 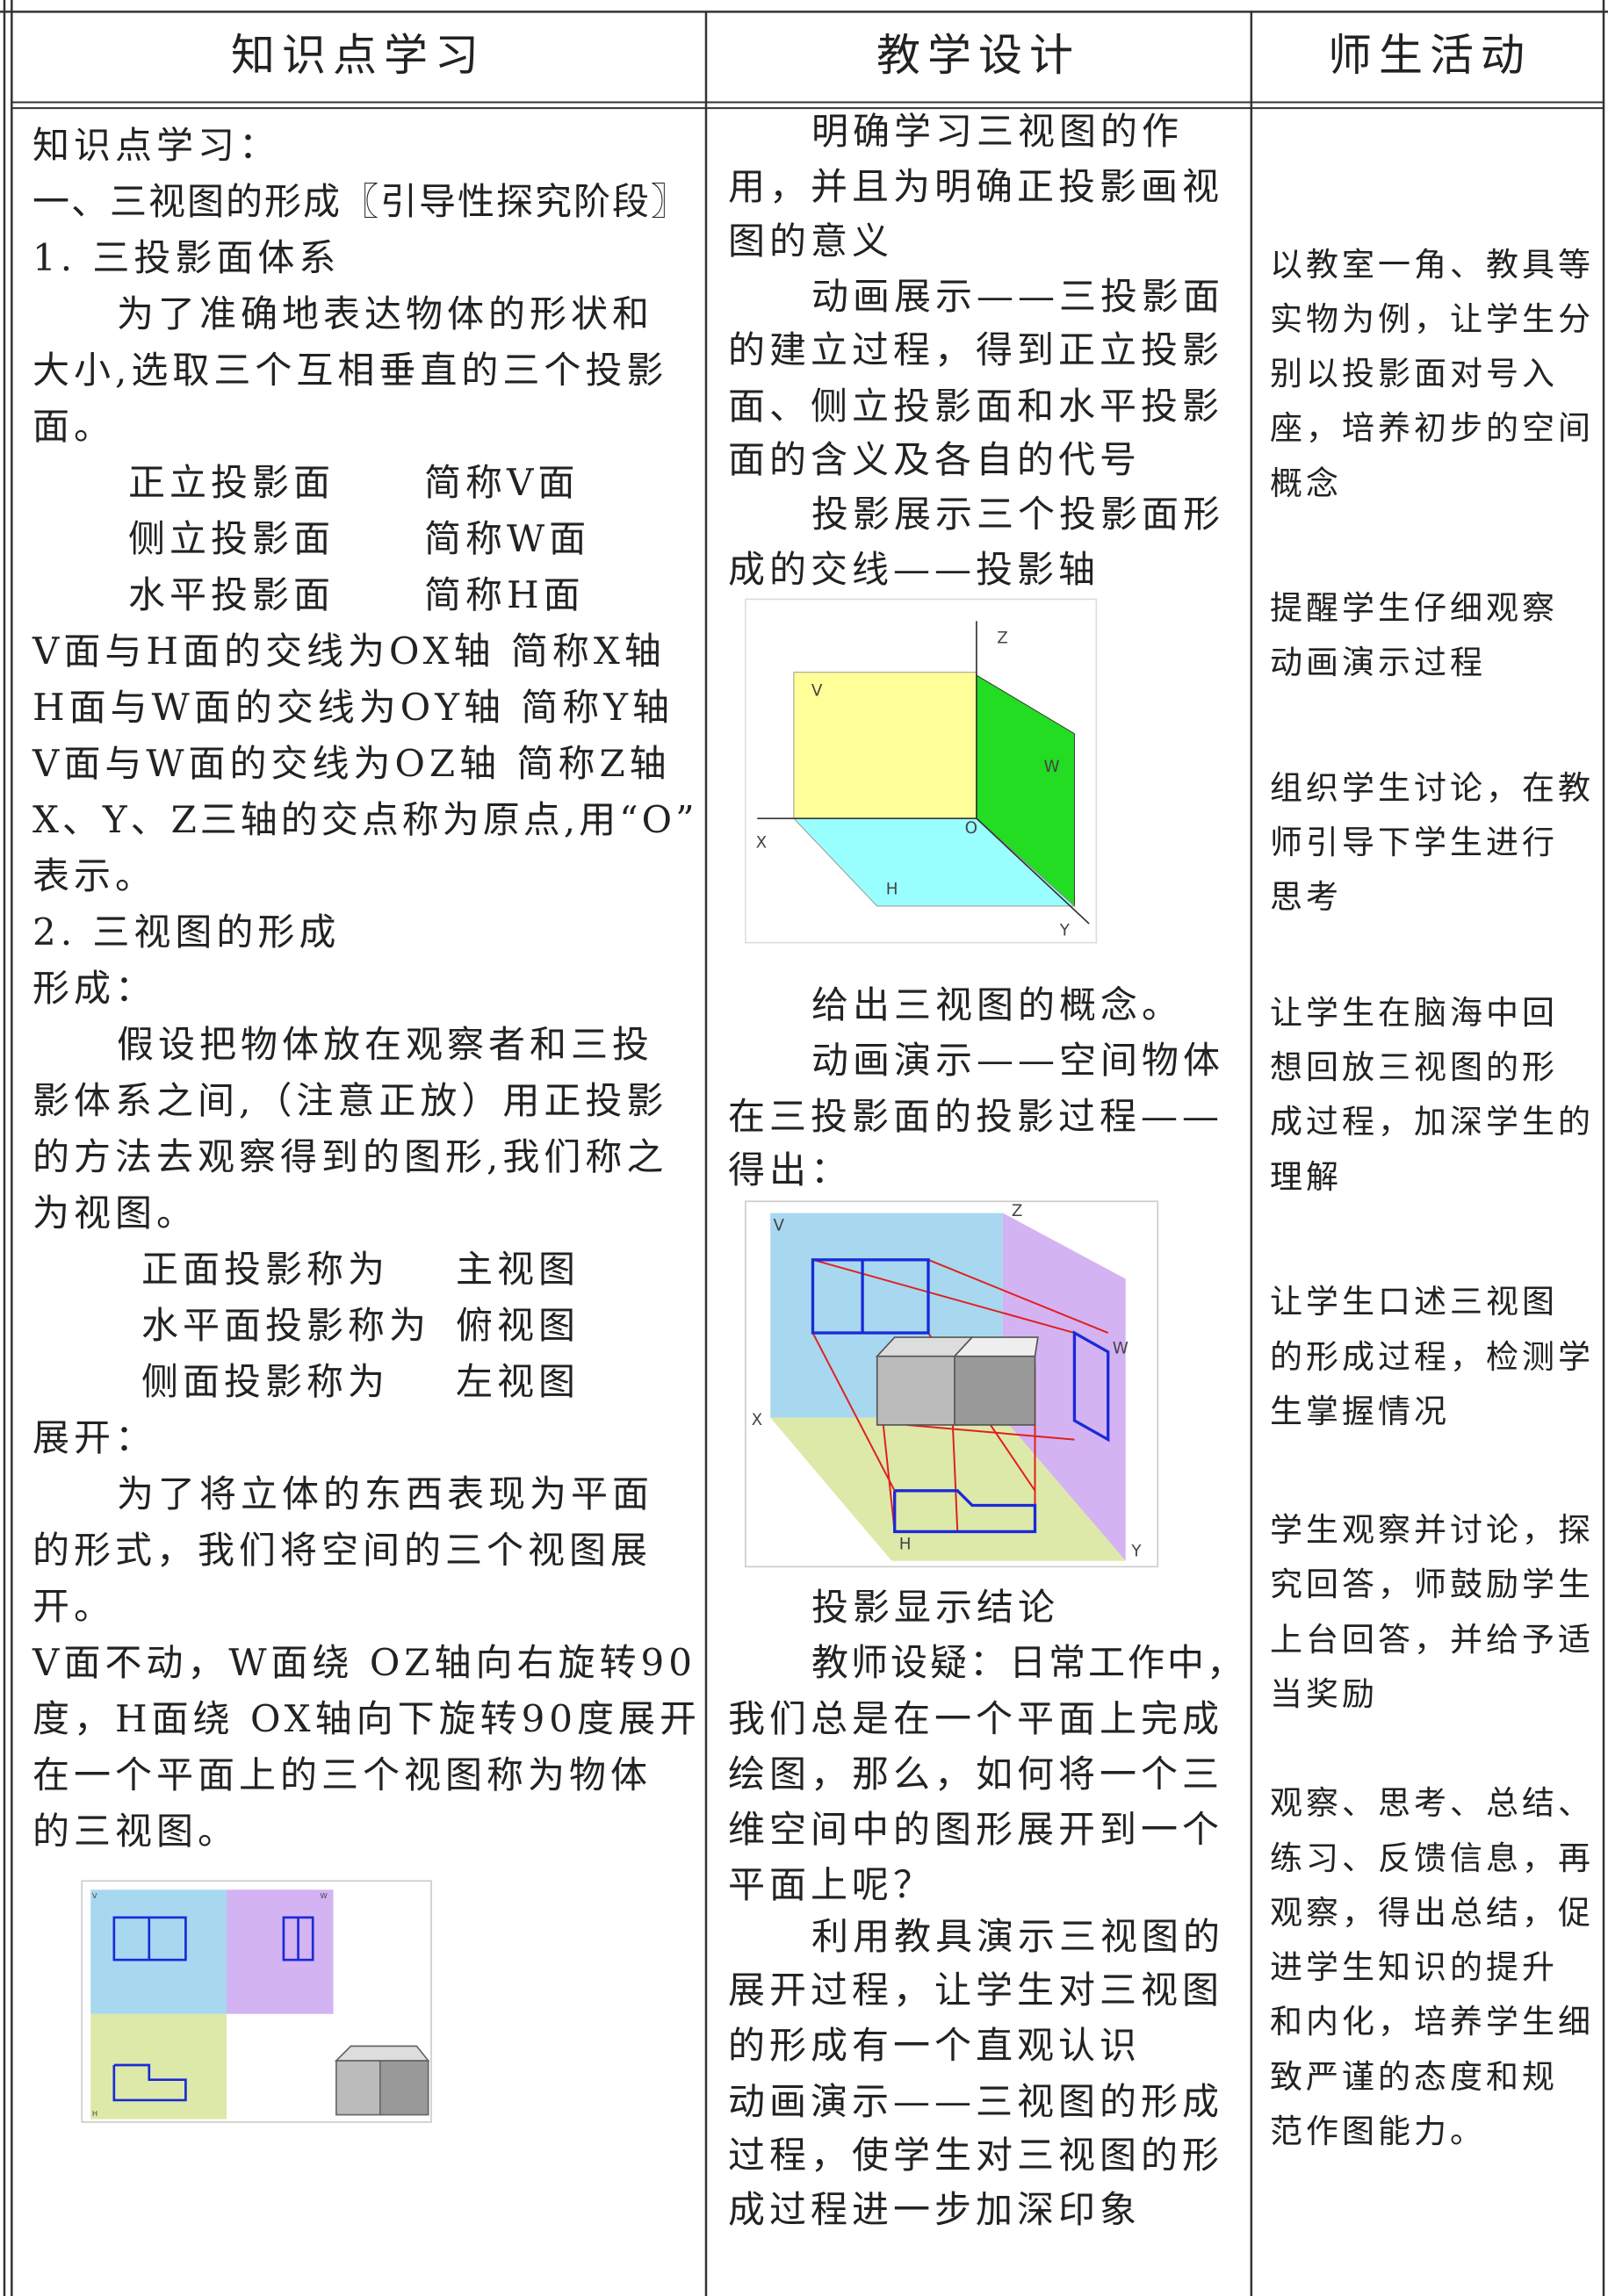 I want to click on figure-unfolded, so click(x=256, y=2002).